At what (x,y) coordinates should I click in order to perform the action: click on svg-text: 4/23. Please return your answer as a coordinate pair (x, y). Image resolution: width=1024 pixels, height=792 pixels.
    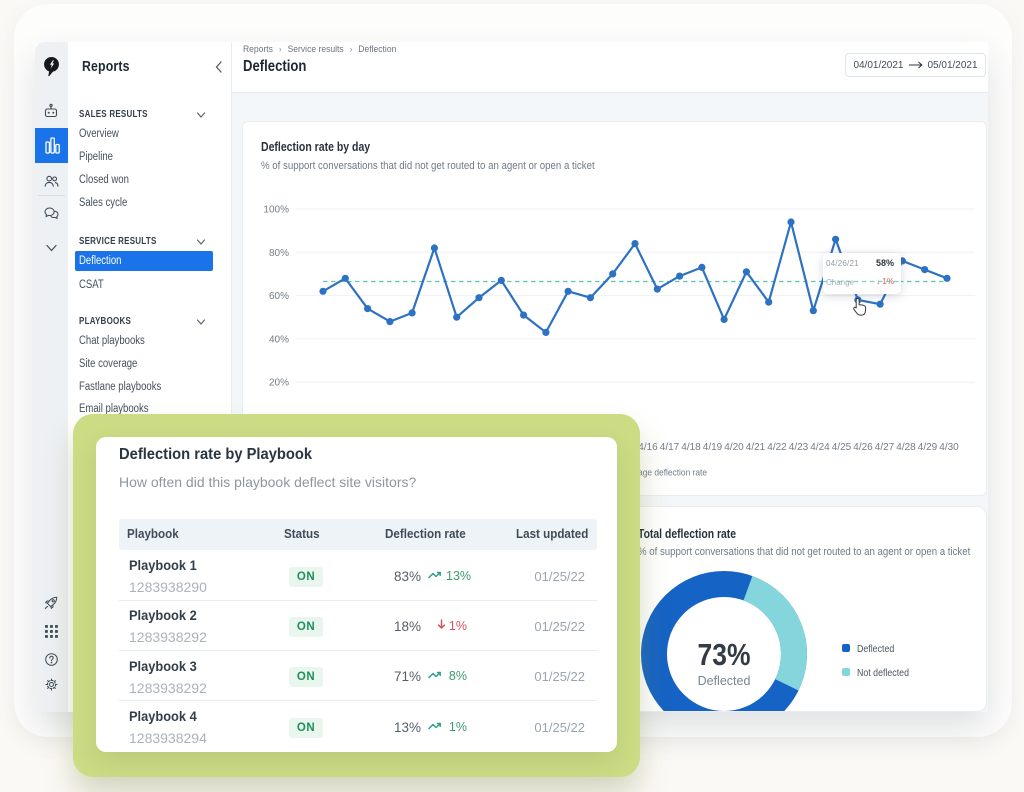
    Looking at the image, I should click on (799, 447).